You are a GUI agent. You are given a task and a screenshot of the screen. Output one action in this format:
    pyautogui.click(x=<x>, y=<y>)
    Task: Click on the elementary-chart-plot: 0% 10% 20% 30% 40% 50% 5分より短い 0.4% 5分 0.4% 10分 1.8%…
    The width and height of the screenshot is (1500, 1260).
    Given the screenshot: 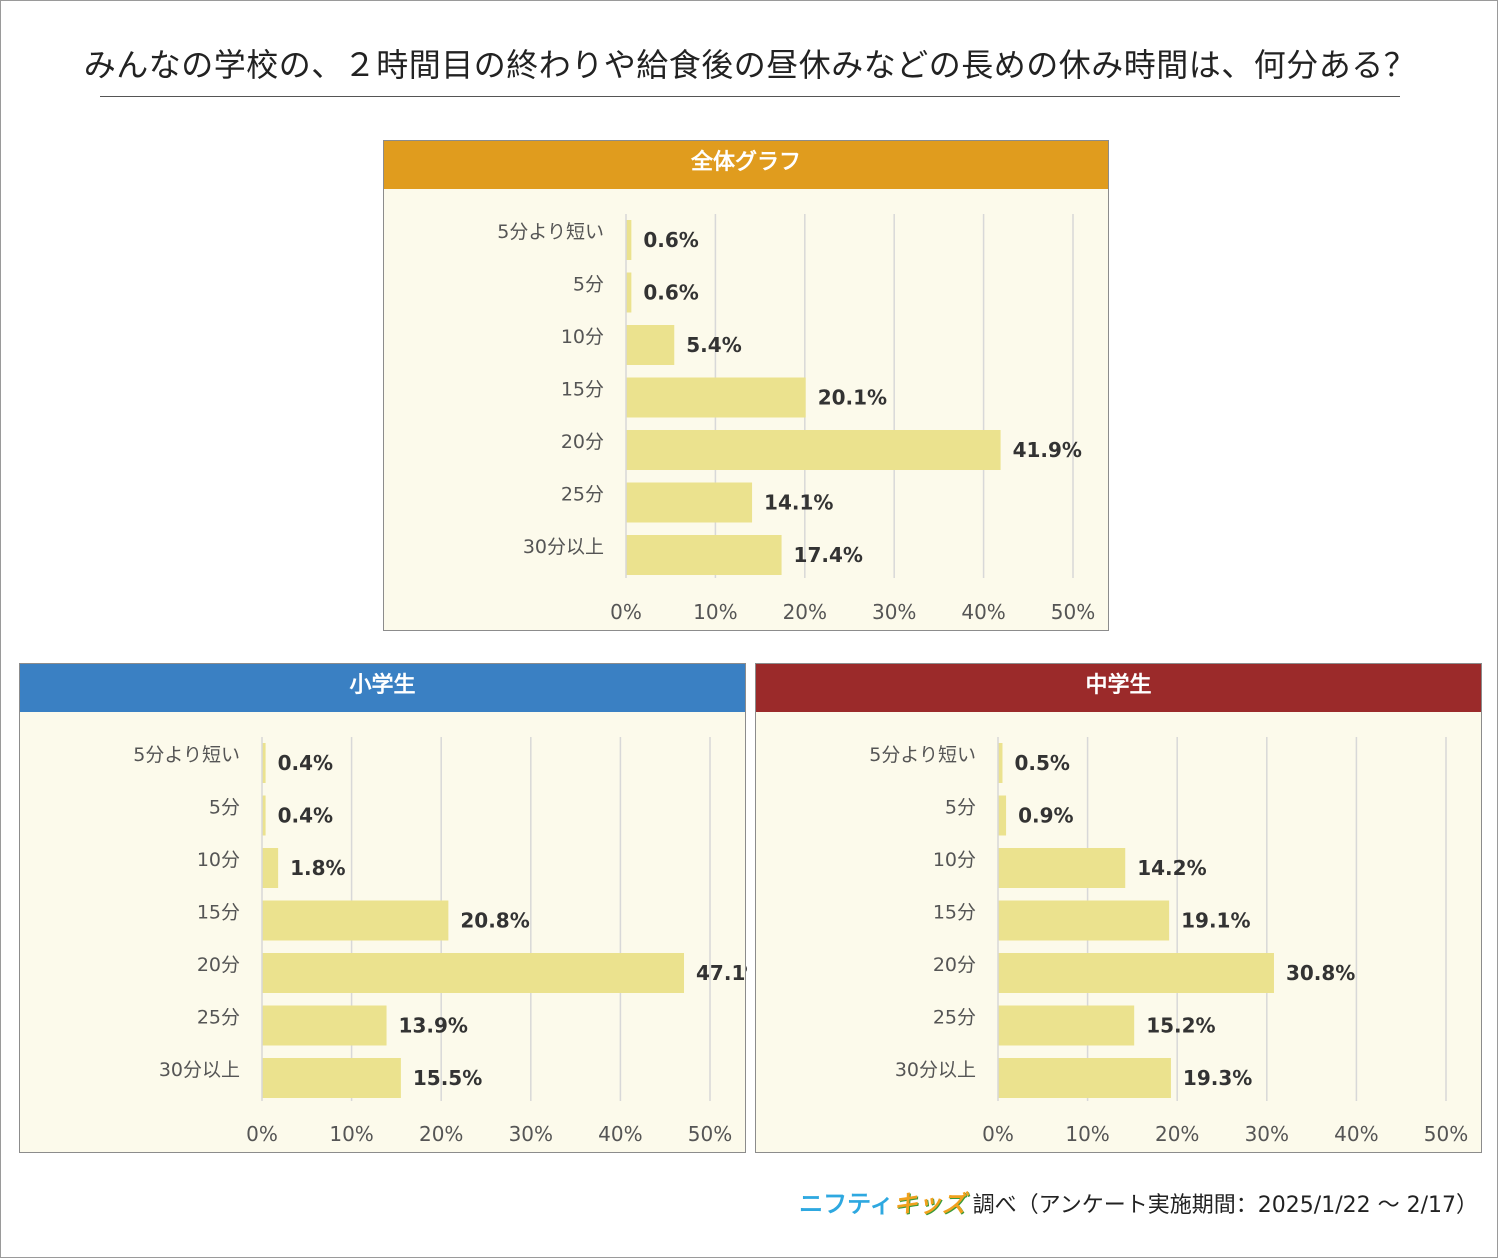 What is the action you would take?
    pyautogui.click(x=440, y=941)
    